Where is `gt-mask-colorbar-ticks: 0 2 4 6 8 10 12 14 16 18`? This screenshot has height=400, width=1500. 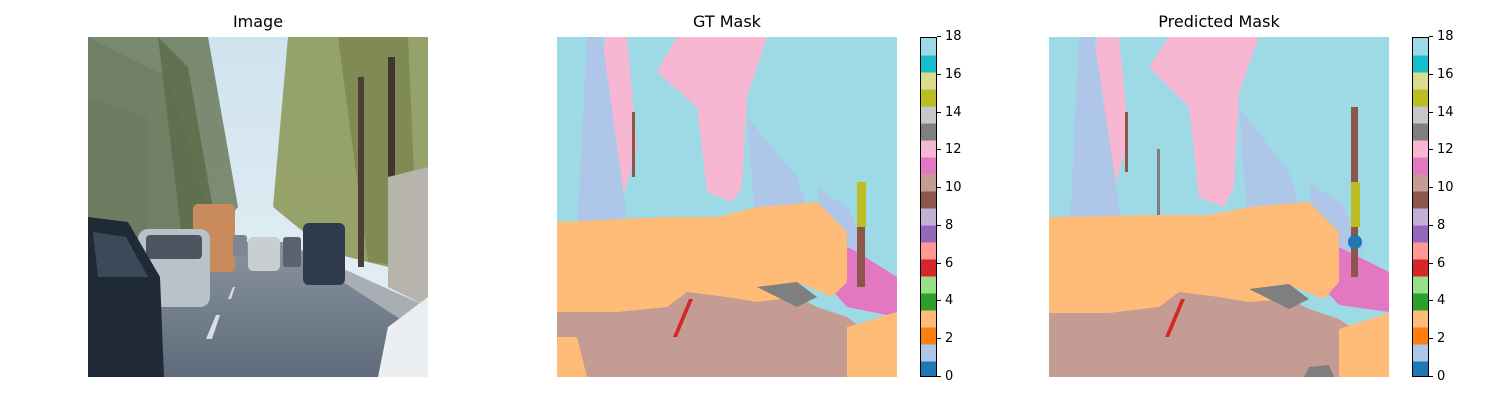 gt-mask-colorbar-ticks: 0 2 4 6 8 10 12 14 16 18 is located at coordinates (967, 207).